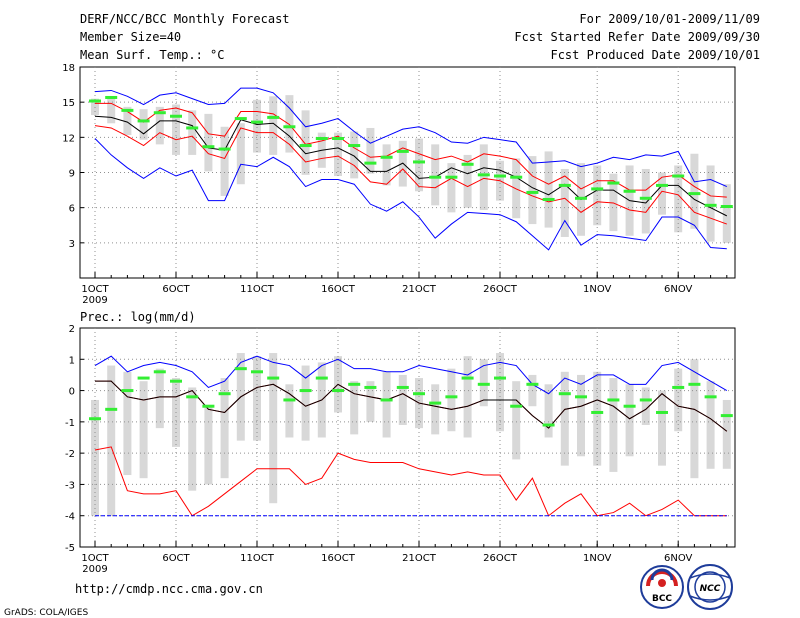 The height and width of the screenshot is (618, 800). Describe the element at coordinates (662, 599) in the screenshot. I see `bcc-logo-text: BCC` at that location.